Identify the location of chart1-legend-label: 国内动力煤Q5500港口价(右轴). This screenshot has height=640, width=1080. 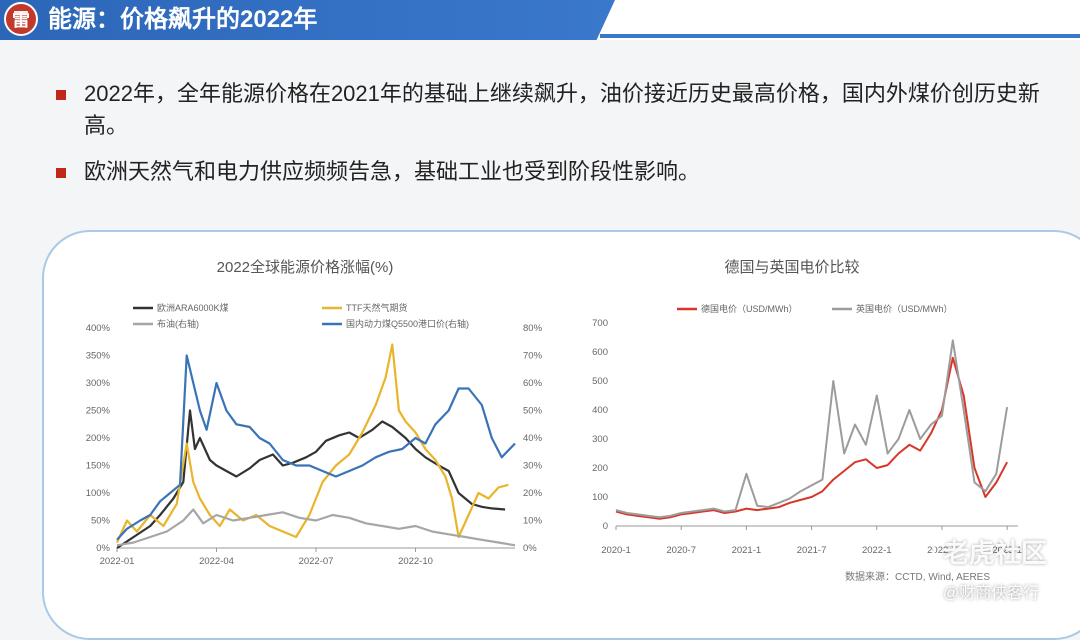
(407, 323).